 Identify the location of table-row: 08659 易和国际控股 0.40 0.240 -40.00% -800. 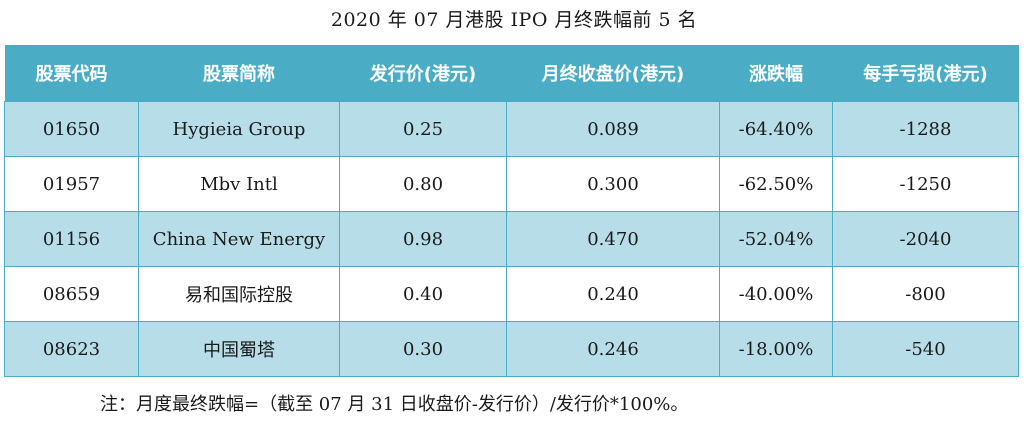
(511, 294).